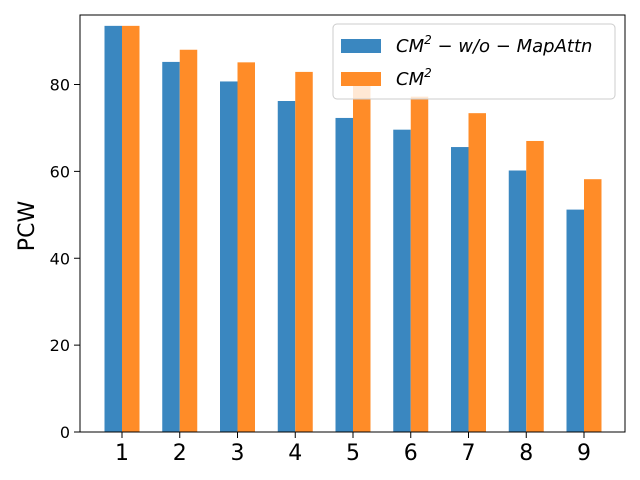 This screenshot has width=640, height=480. I want to click on x-tick-label: 2, so click(180, 453).